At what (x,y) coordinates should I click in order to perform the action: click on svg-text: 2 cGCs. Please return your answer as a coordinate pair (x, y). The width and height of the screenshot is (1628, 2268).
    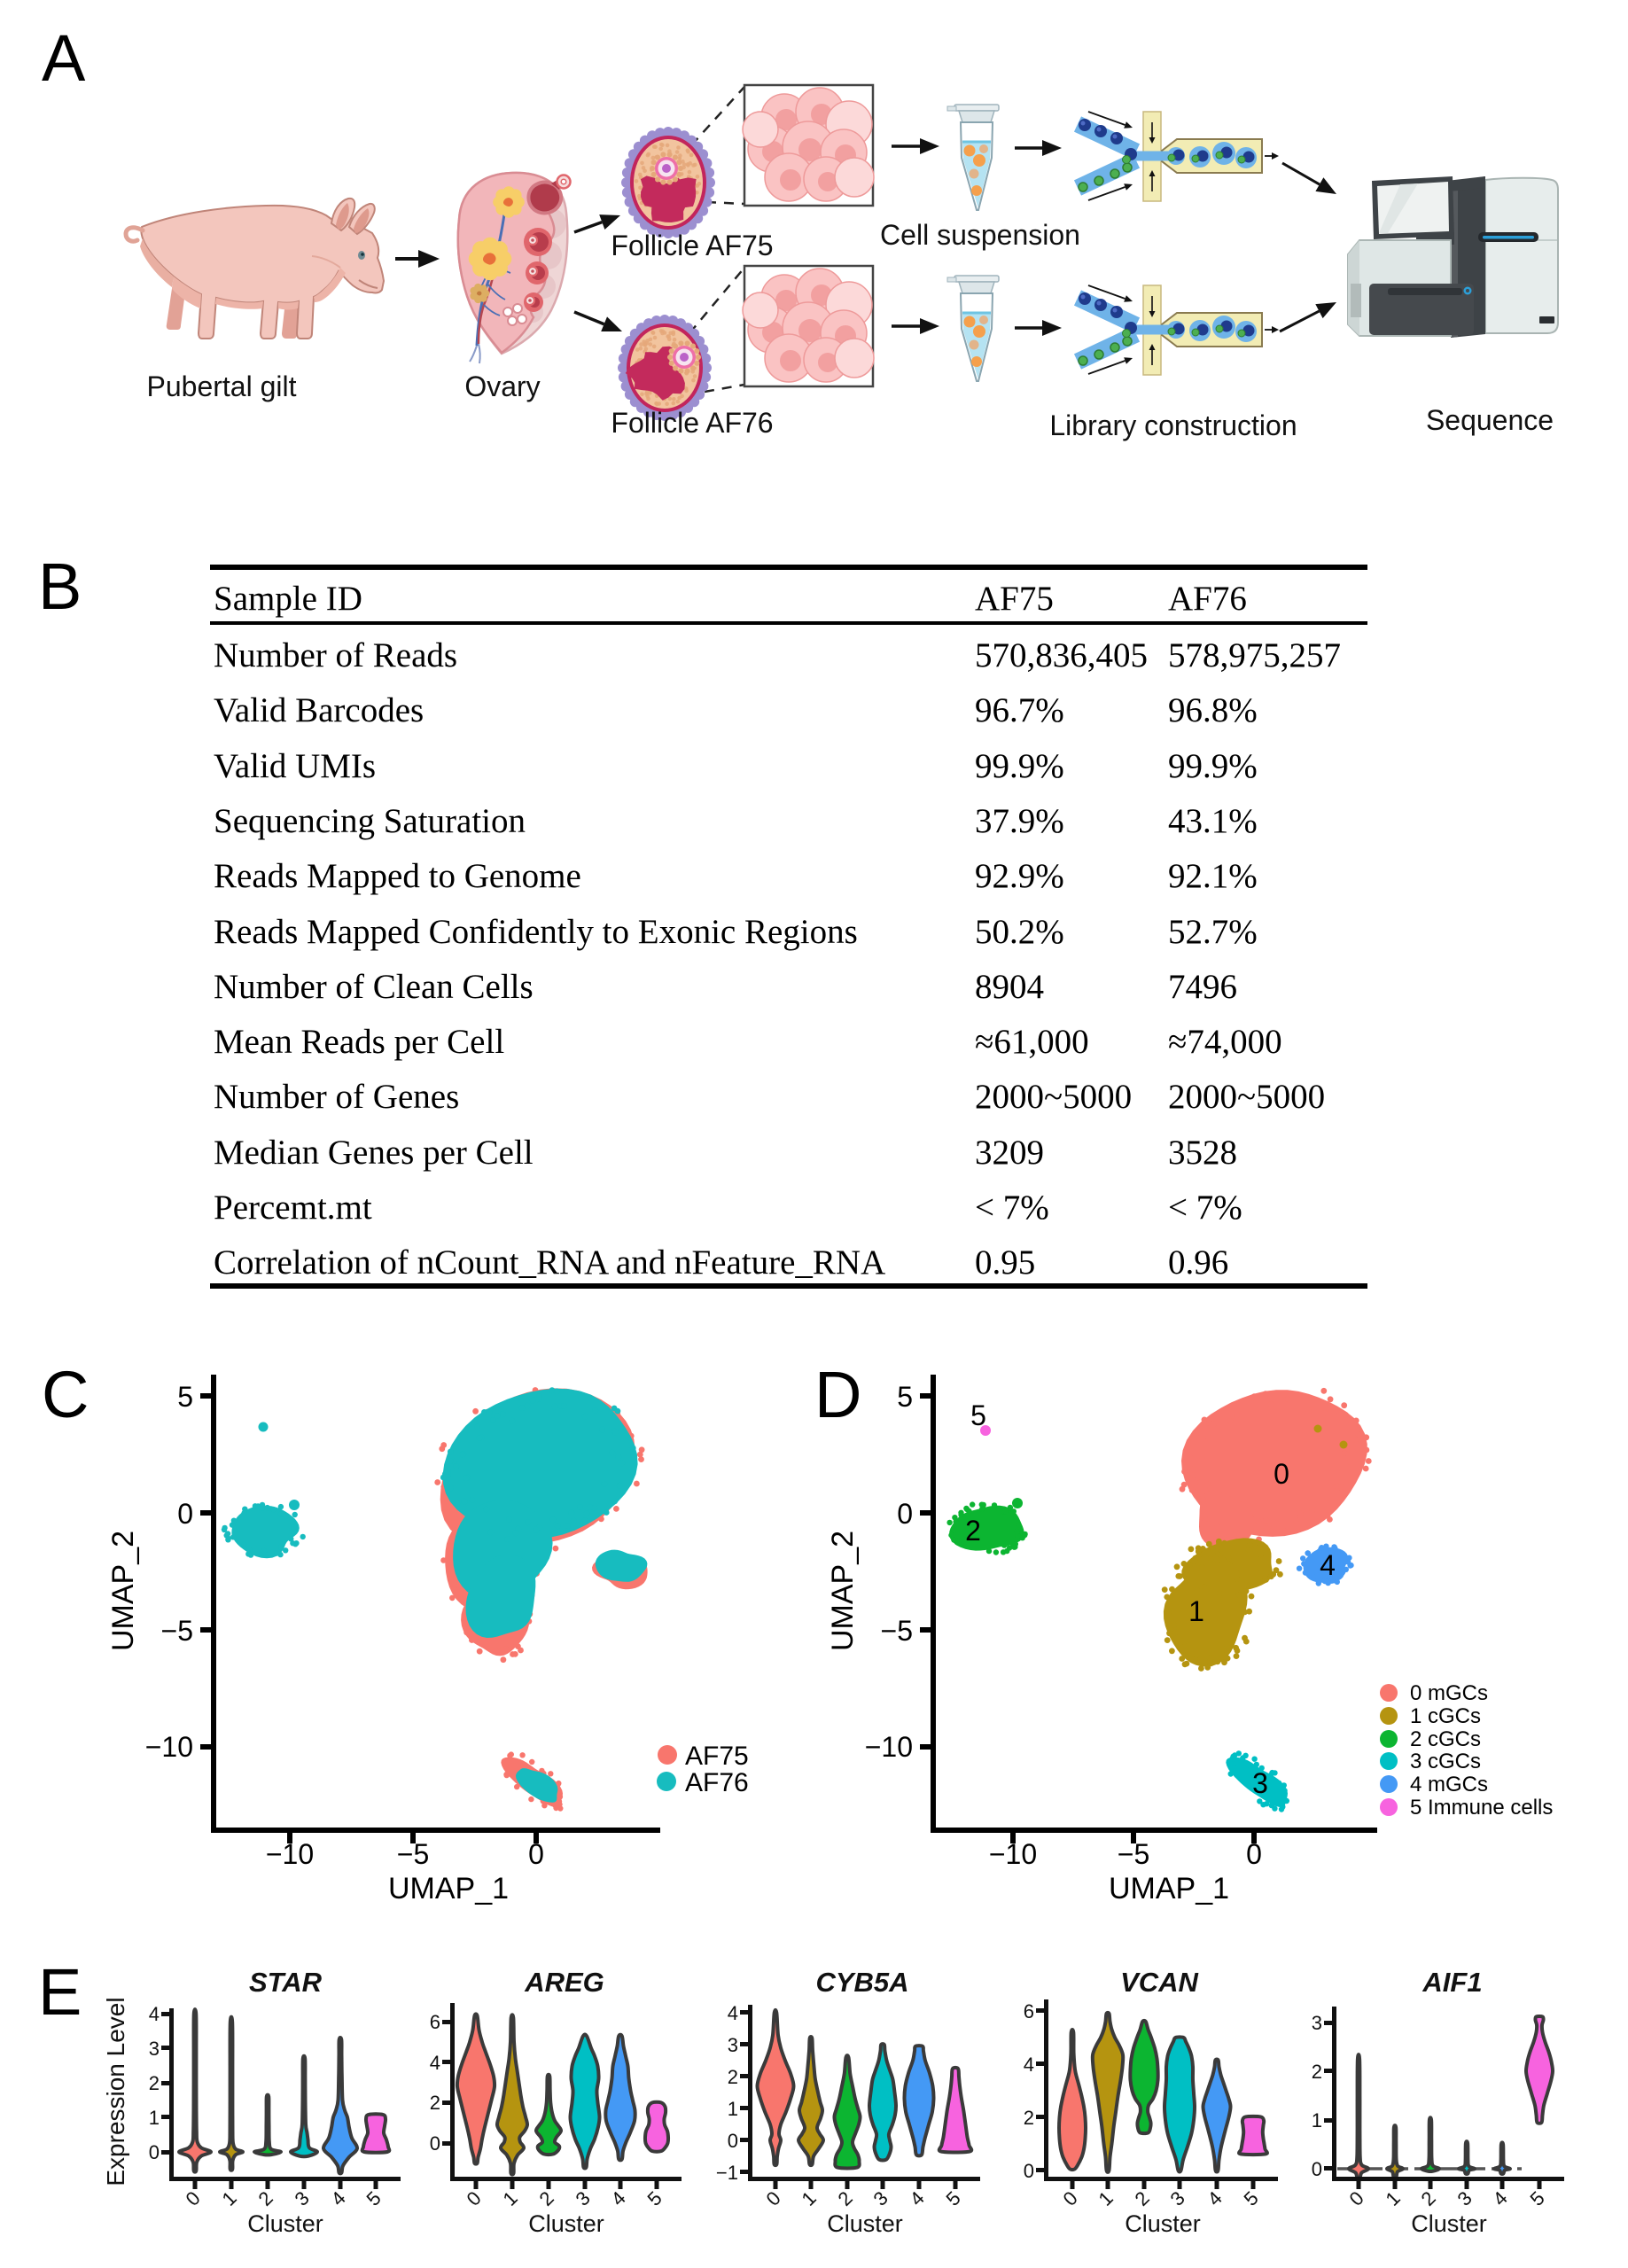
    Looking at the image, I should click on (1445, 1739).